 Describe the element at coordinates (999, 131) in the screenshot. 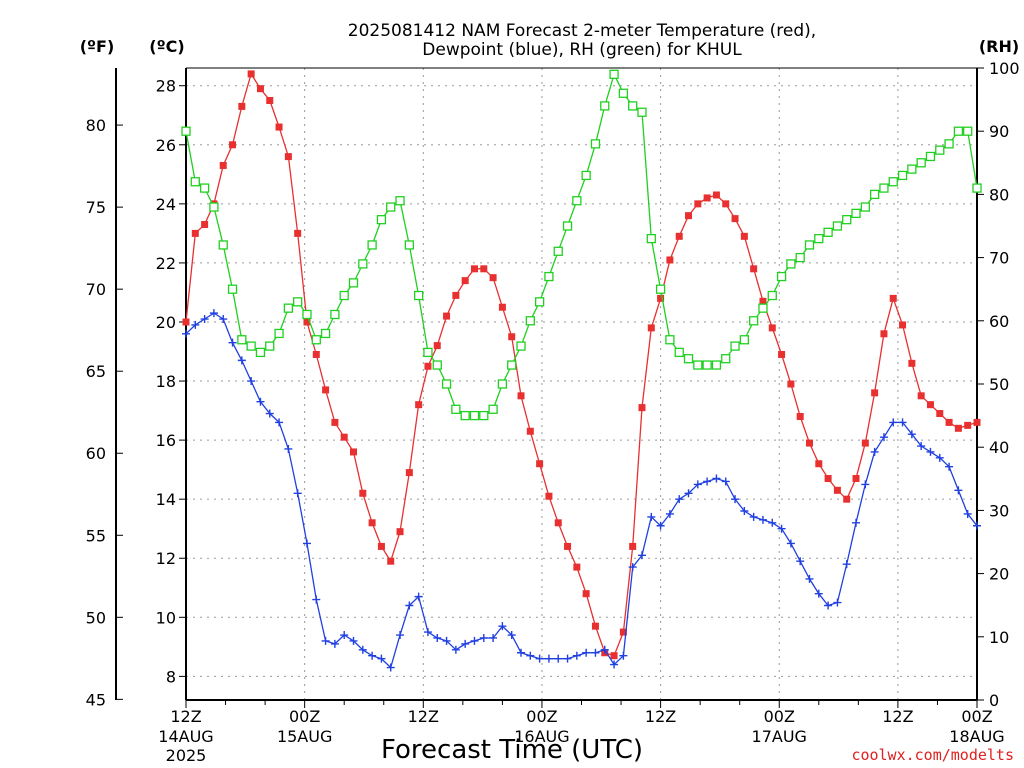

I see `rh-tick-label: 90` at that location.